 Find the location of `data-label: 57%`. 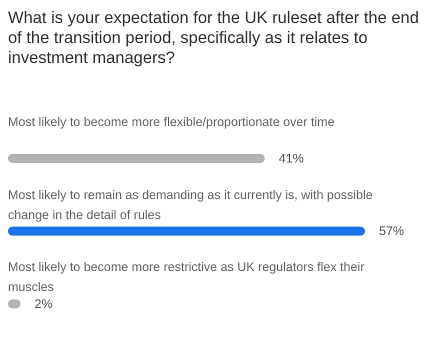

data-label: 57% is located at coordinates (391, 231).